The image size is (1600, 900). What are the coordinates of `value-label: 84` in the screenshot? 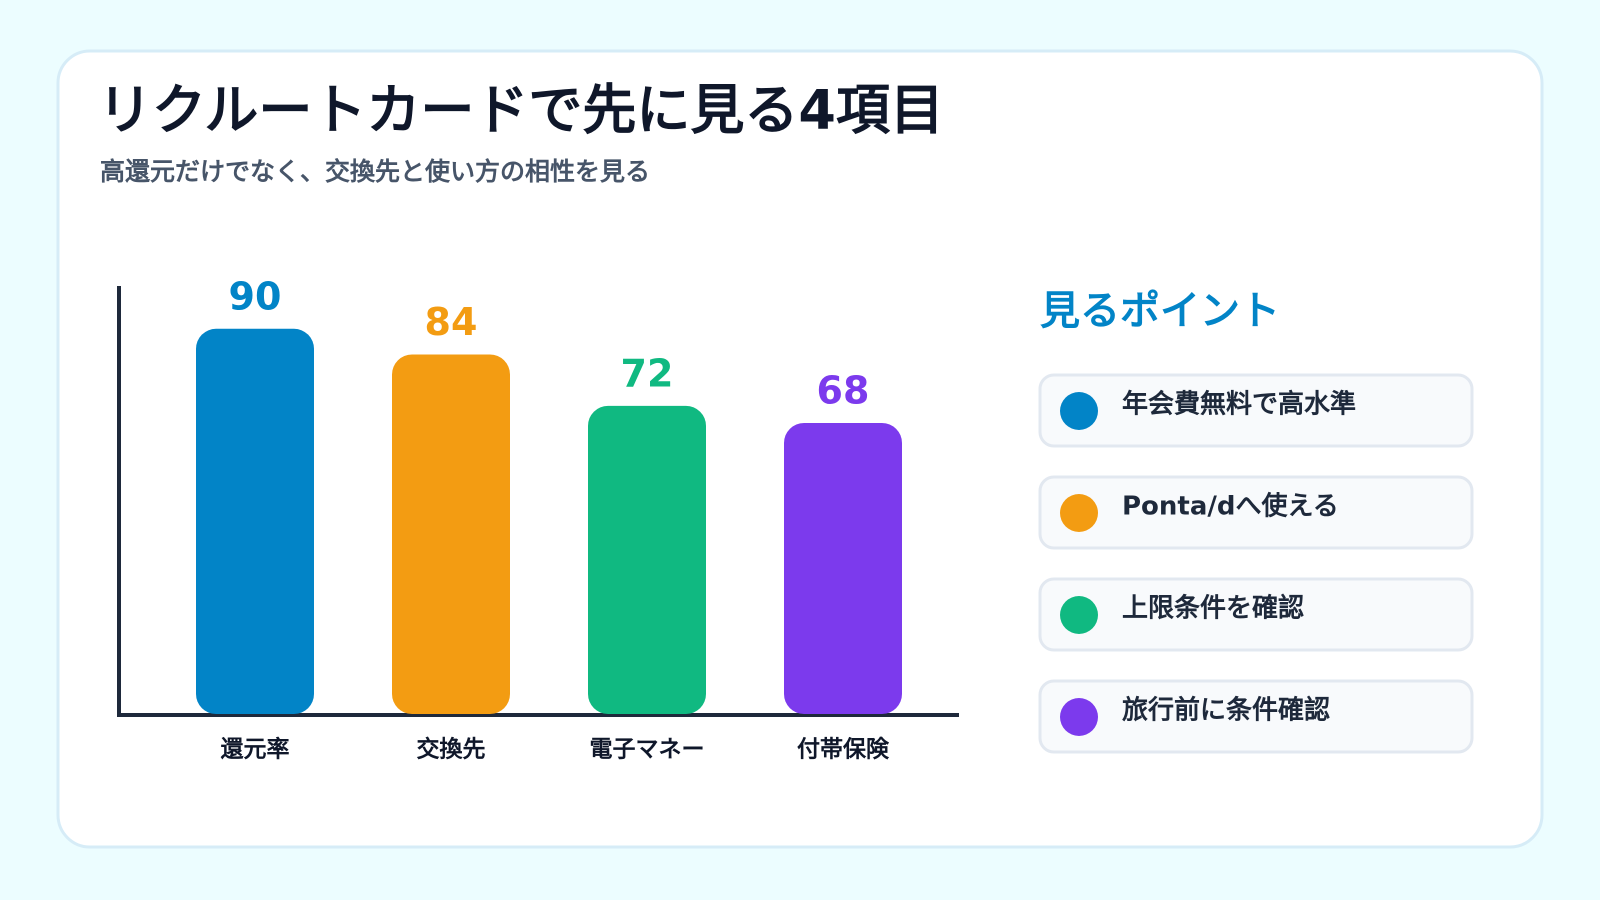 It's located at (451, 322).